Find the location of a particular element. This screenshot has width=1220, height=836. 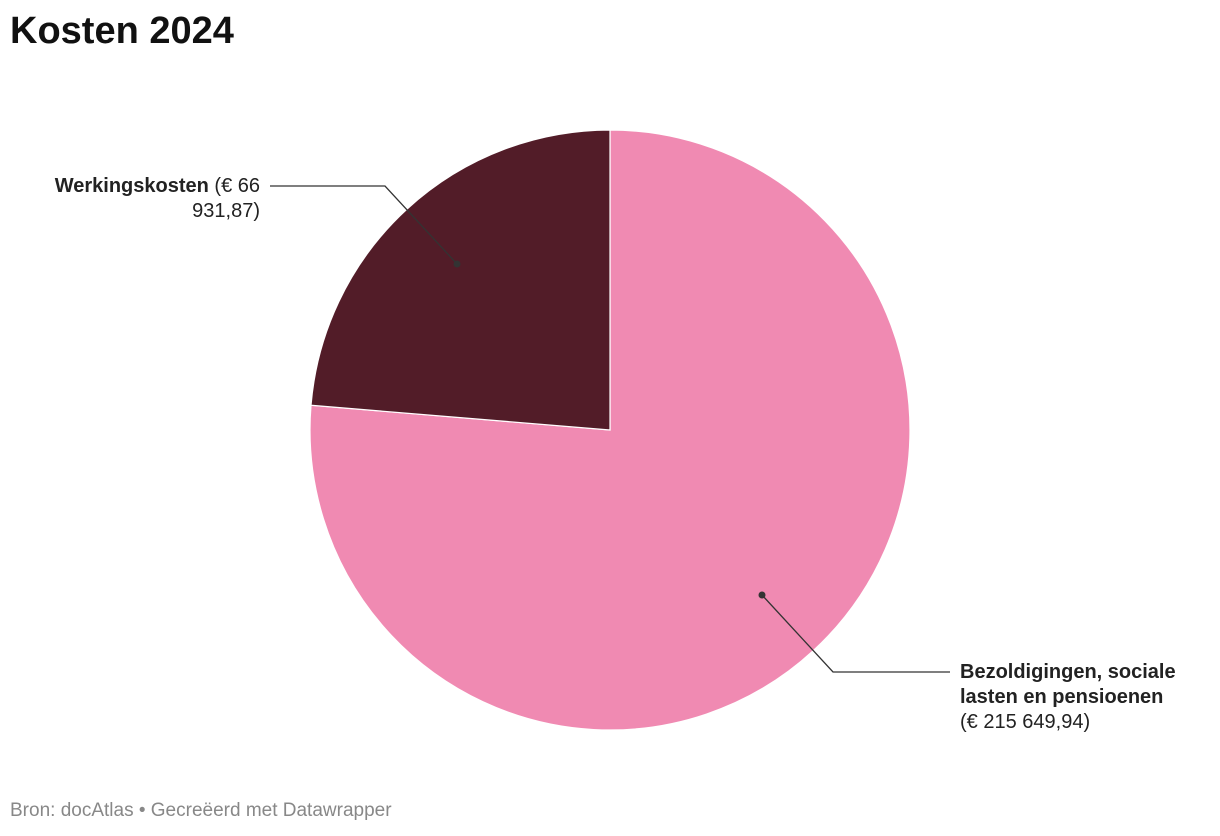

value-label: (€ 215 649,94) is located at coordinates (1025, 722).